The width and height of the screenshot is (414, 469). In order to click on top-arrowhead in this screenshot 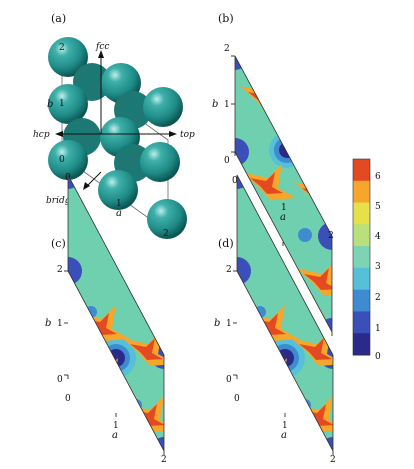, I will do `click(173, 134)`.